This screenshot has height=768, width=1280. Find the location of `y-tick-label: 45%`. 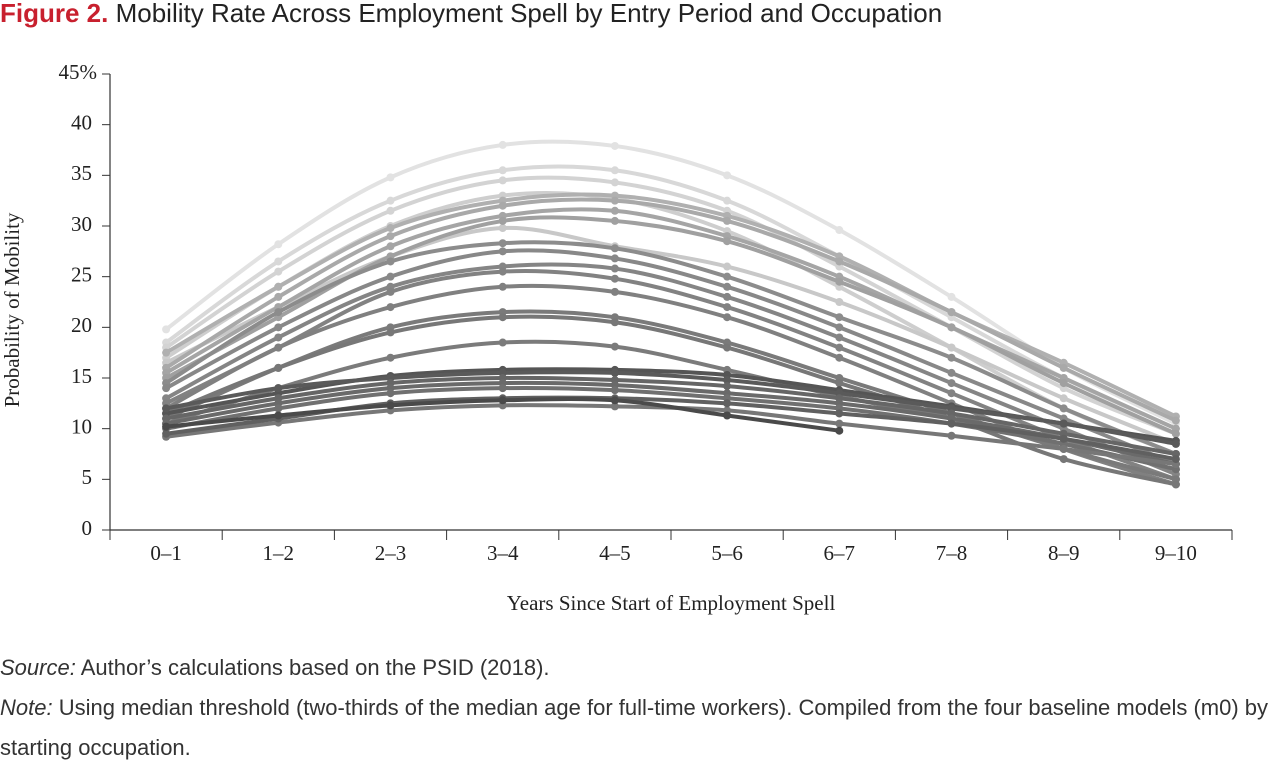

y-tick-label: 45% is located at coordinates (78, 72).